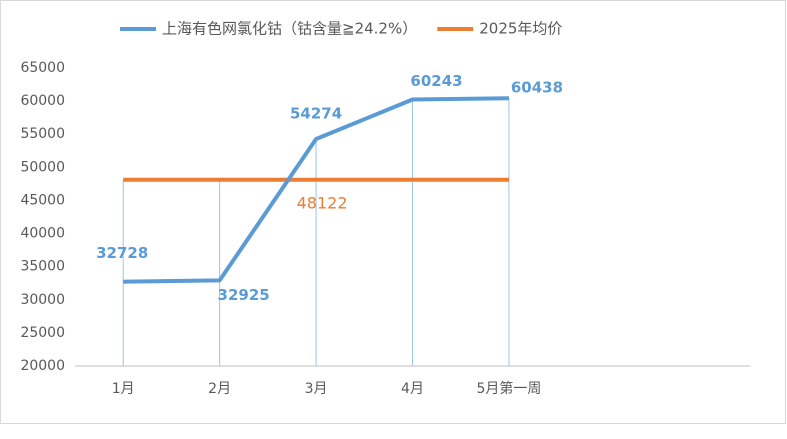 This screenshot has width=787, height=439. What do you see at coordinates (42, 200) in the screenshot?
I see `y-tick-label: 45000` at bounding box center [42, 200].